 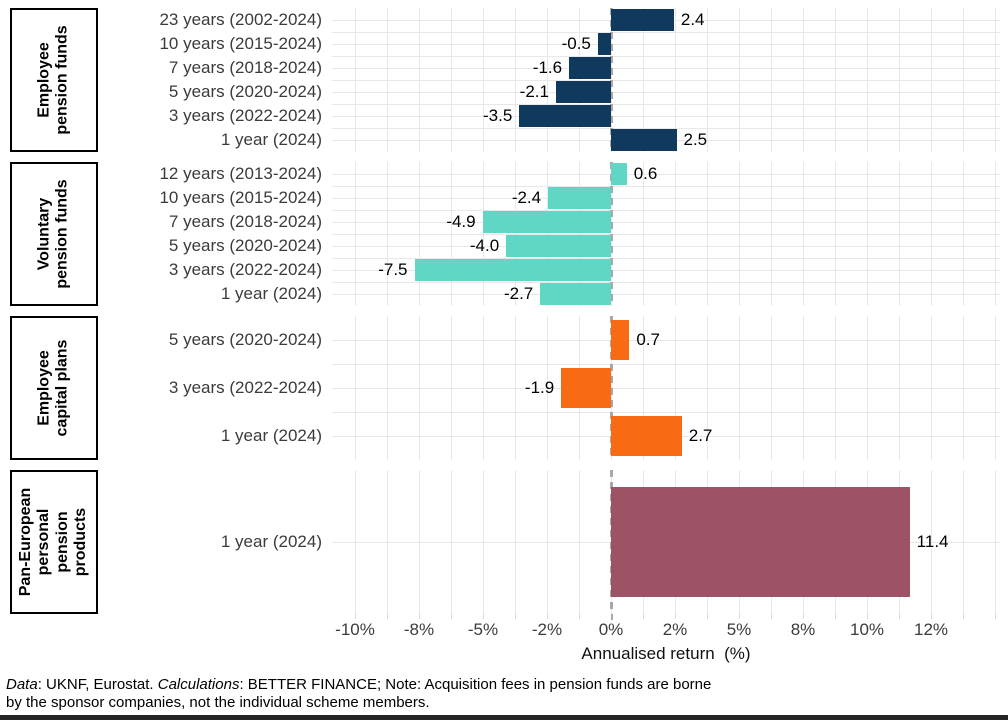 I want to click on facet-label-box: Employee capital plans, so click(x=54, y=388).